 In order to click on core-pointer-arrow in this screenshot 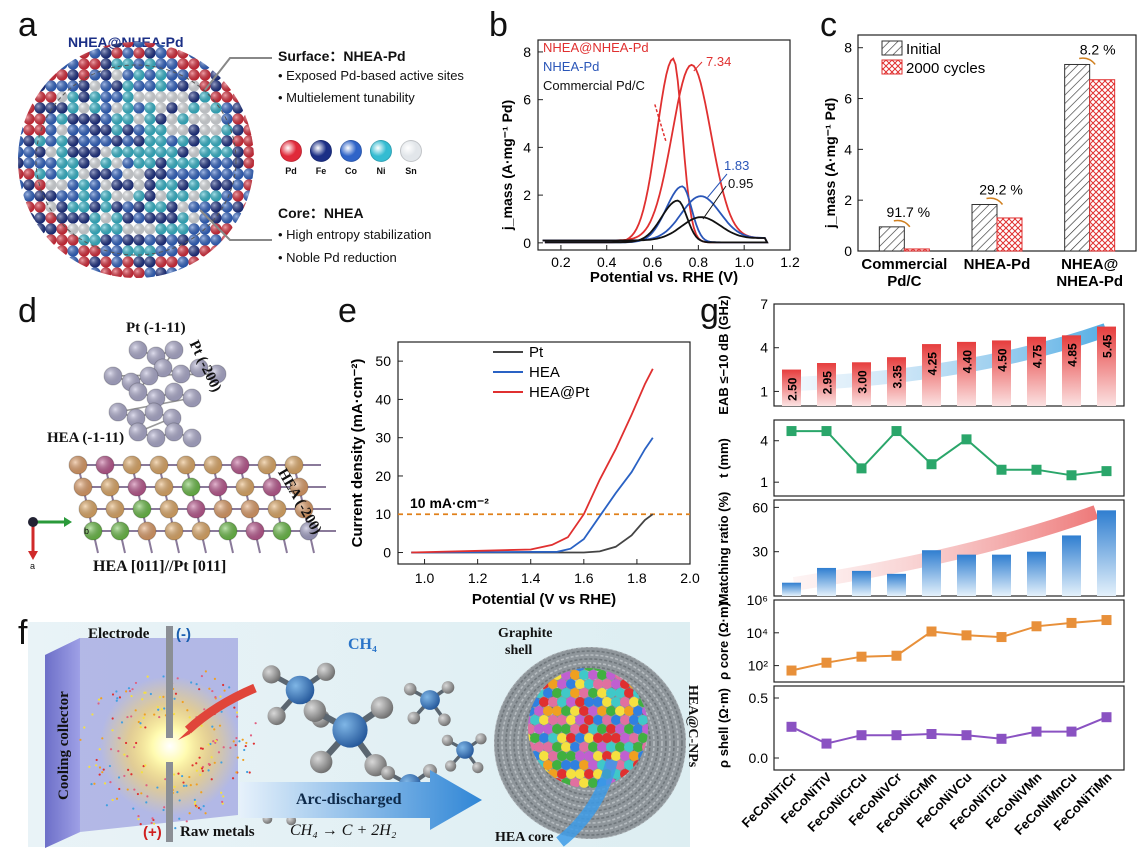, I will do `click(587, 802)`.